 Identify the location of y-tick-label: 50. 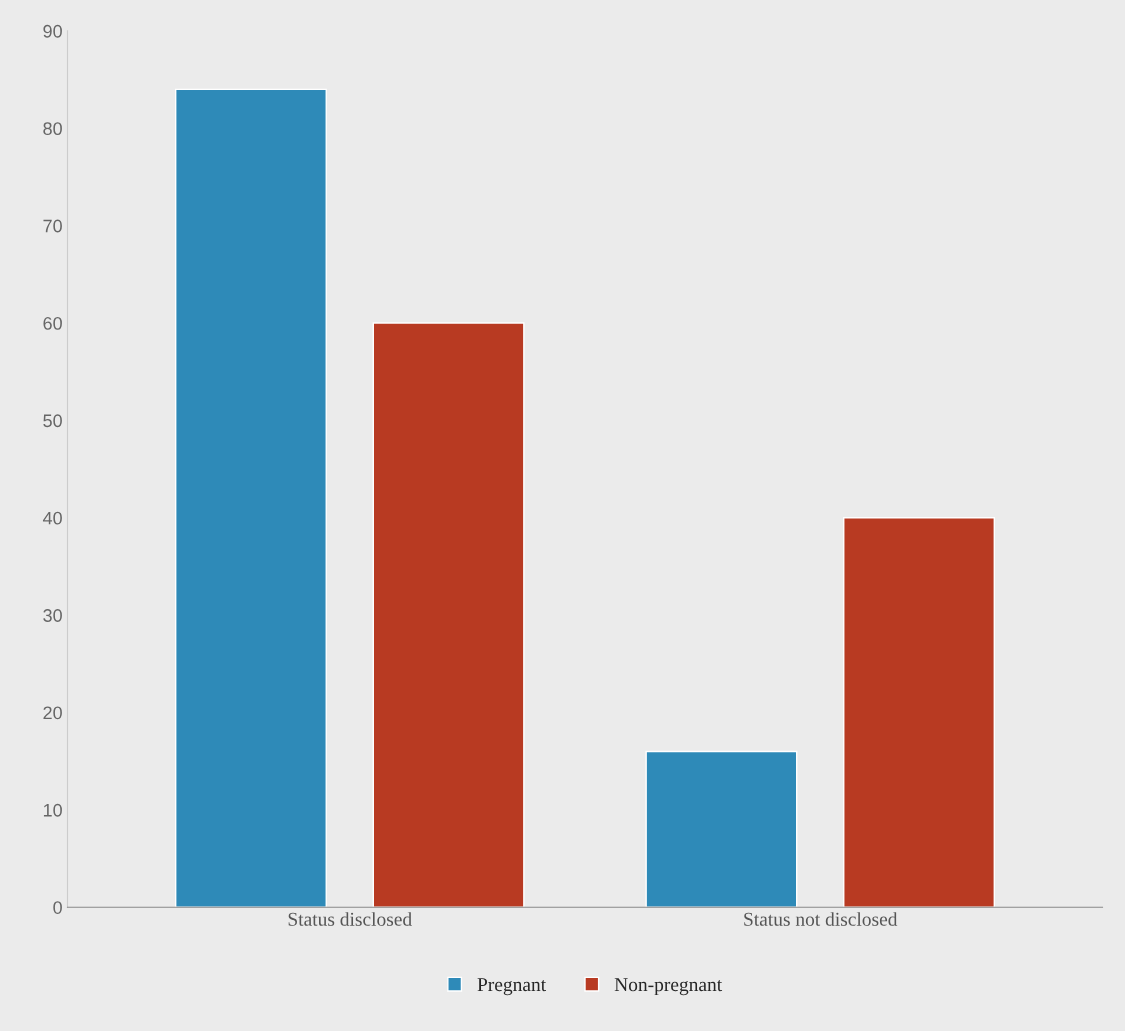
(52, 421).